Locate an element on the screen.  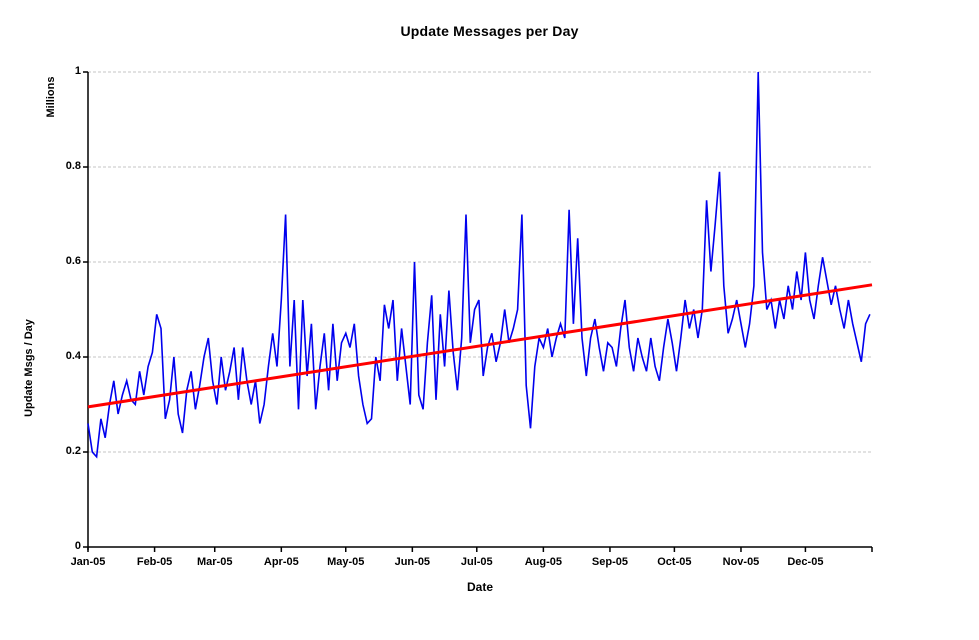
x-tick-label: Feb-05 is located at coordinates (154, 562).